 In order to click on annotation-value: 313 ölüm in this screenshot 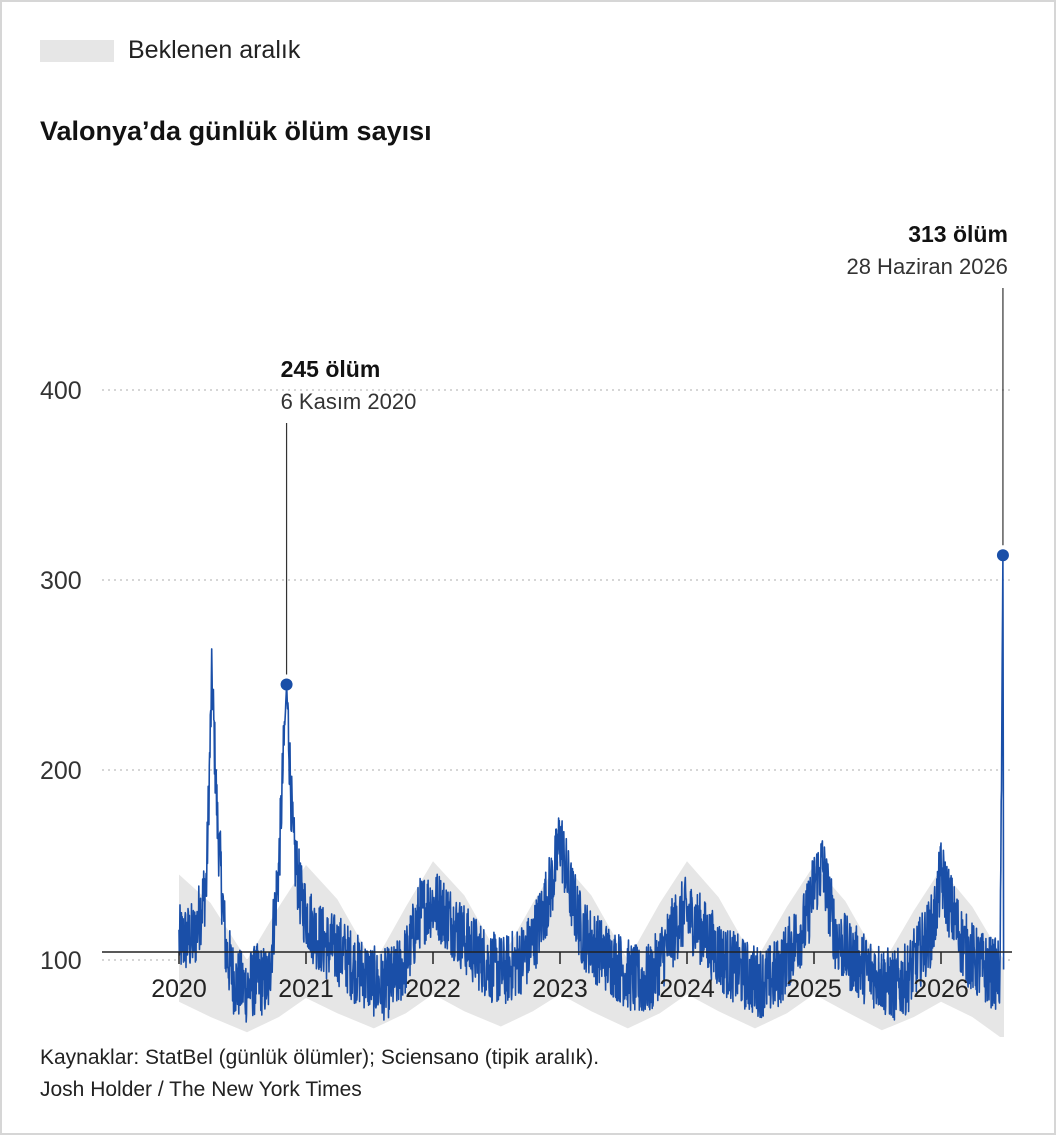, I will do `click(958, 234)`.